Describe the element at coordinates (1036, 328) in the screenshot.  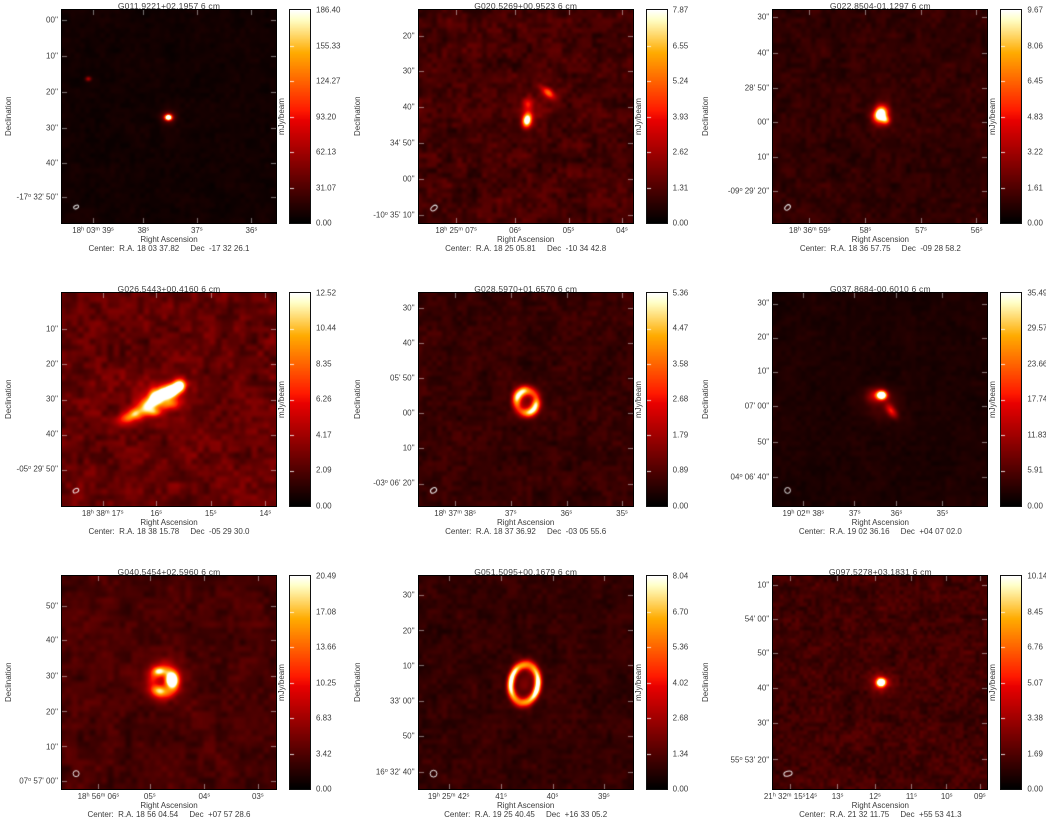
I see `colorbar-tick-label: 29.57` at that location.